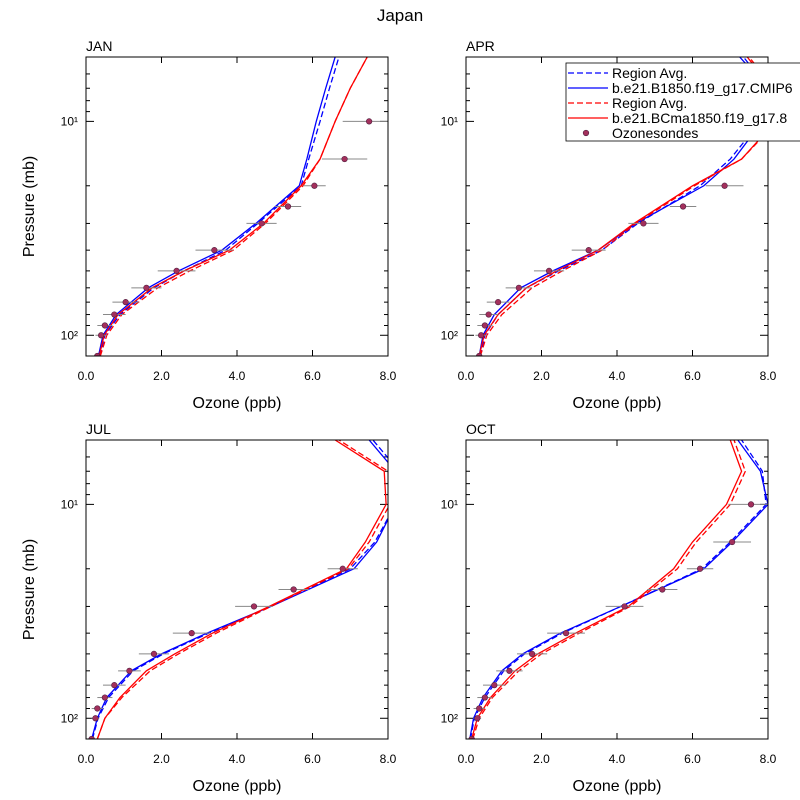 The image size is (800, 800). I want to click on legend-label: Ozonesondes, so click(655, 133).